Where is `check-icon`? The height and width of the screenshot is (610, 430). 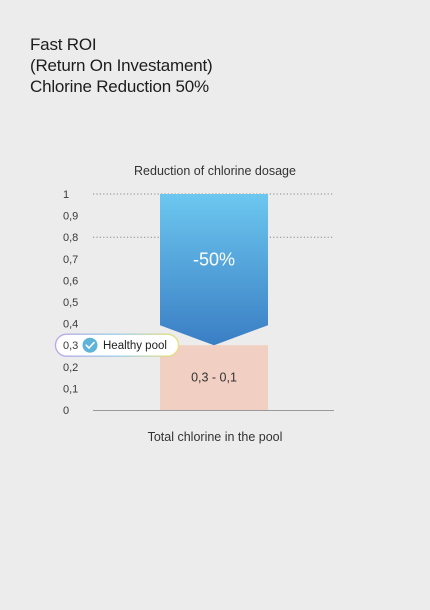 check-icon is located at coordinates (90, 345).